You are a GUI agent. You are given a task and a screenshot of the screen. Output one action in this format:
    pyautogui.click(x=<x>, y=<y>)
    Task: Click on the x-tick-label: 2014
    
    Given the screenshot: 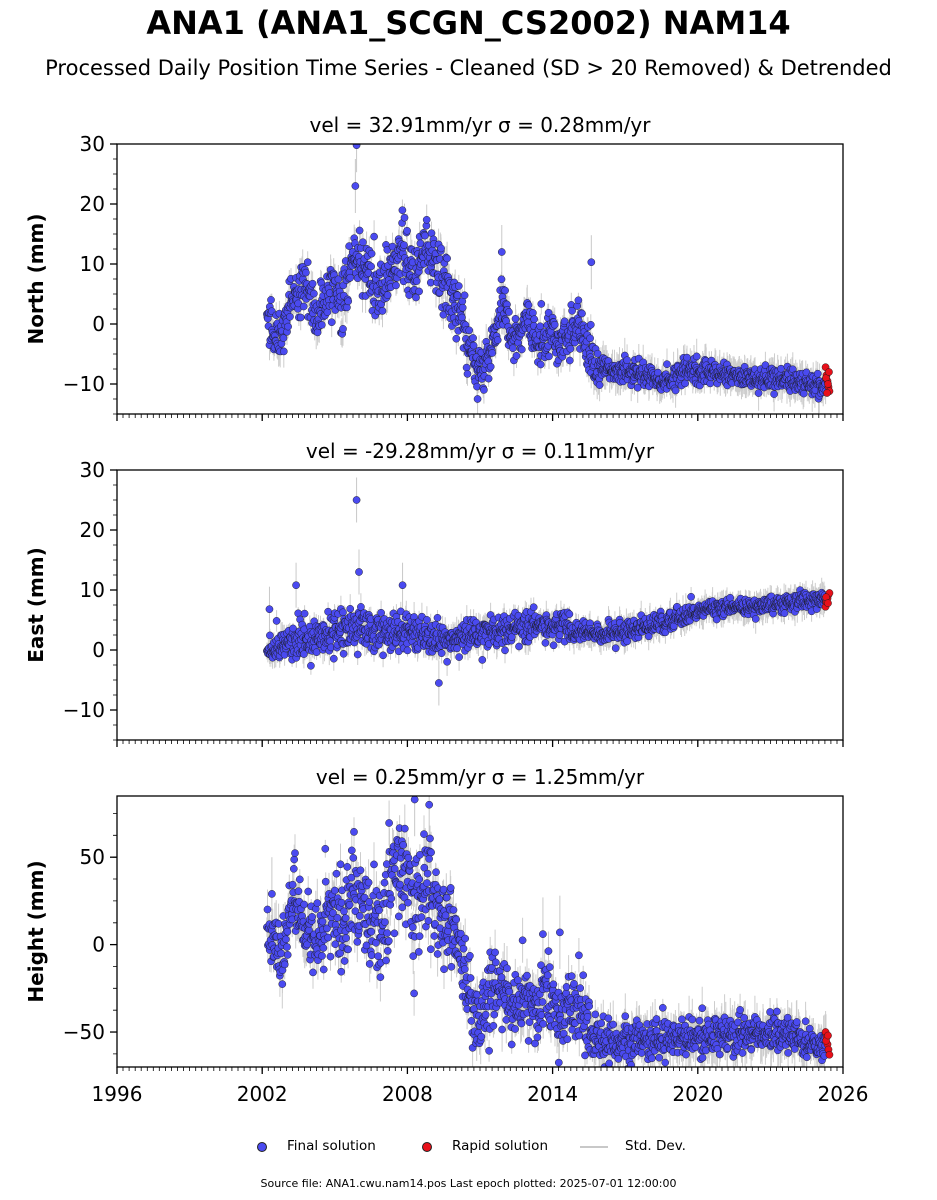 What is the action you would take?
    pyautogui.click(x=552, y=1094)
    